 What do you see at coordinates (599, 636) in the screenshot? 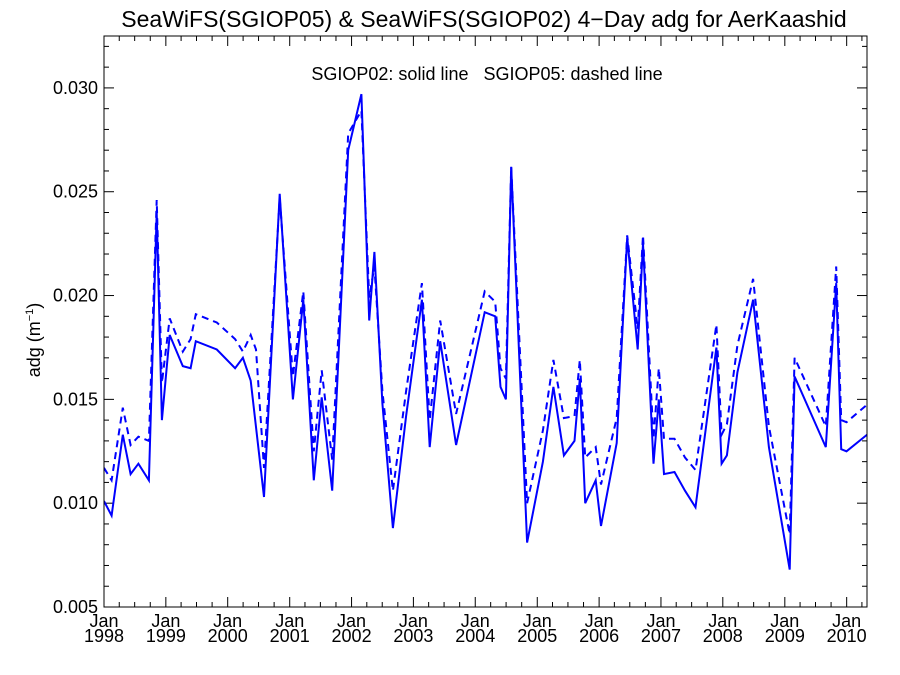
I see `x-tick-label-year: 2006` at bounding box center [599, 636].